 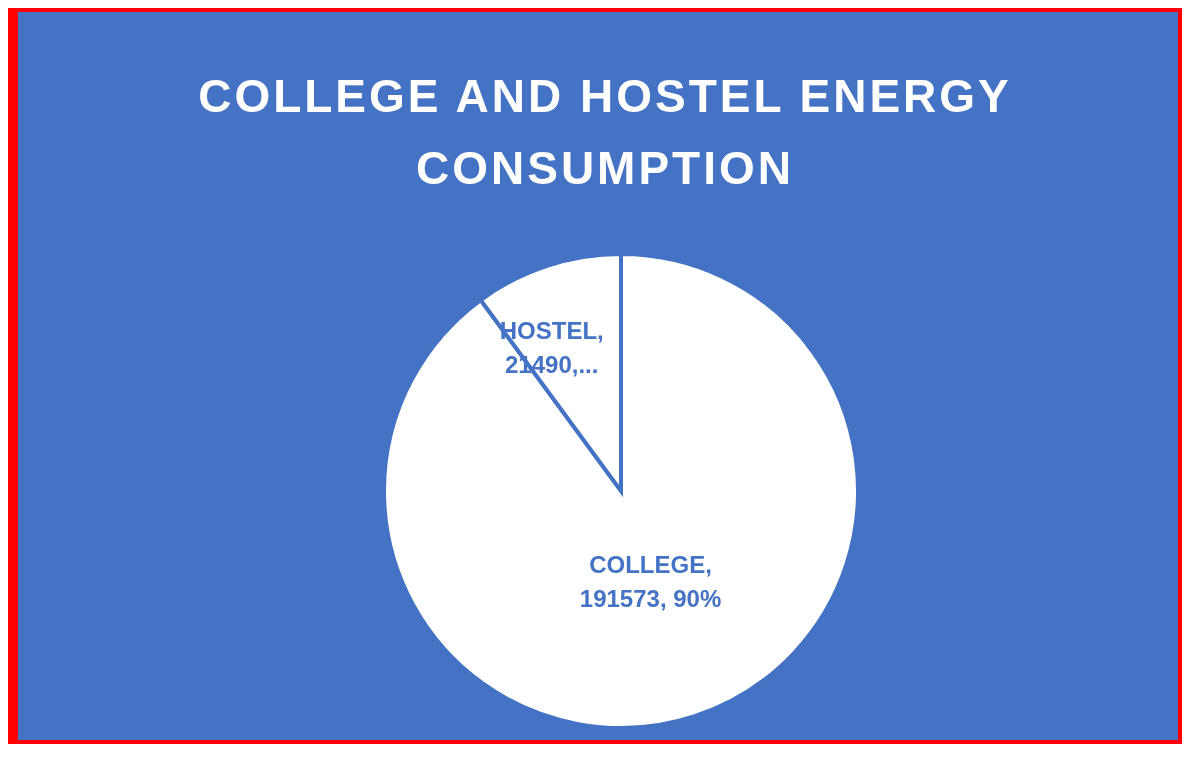 I want to click on slice-label: COLLEGE, 191573, 90%, so click(x=650, y=582).